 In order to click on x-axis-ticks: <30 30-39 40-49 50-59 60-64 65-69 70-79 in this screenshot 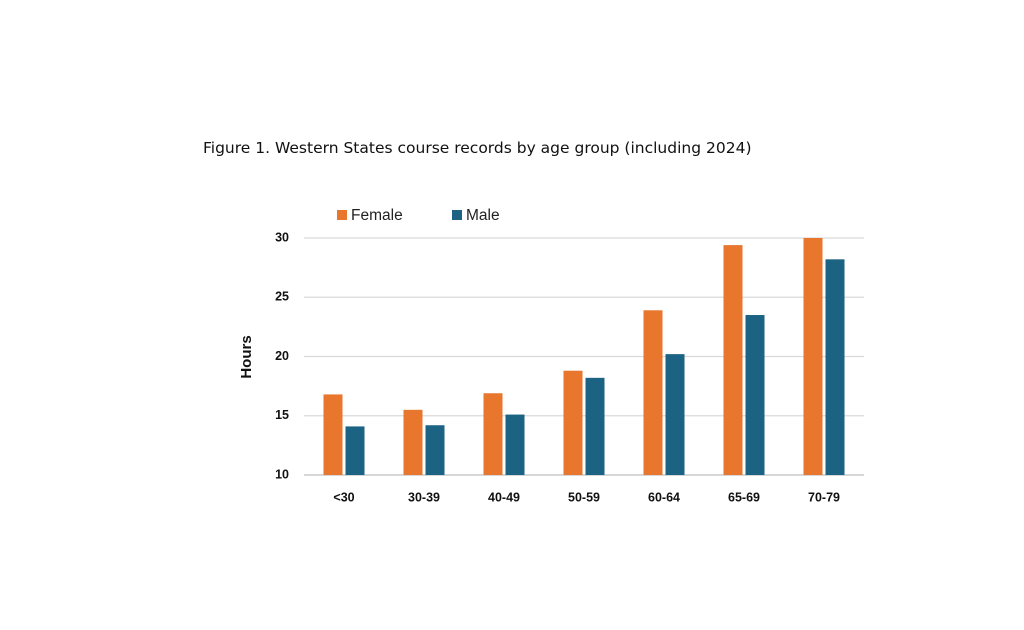, I will do `click(586, 497)`.